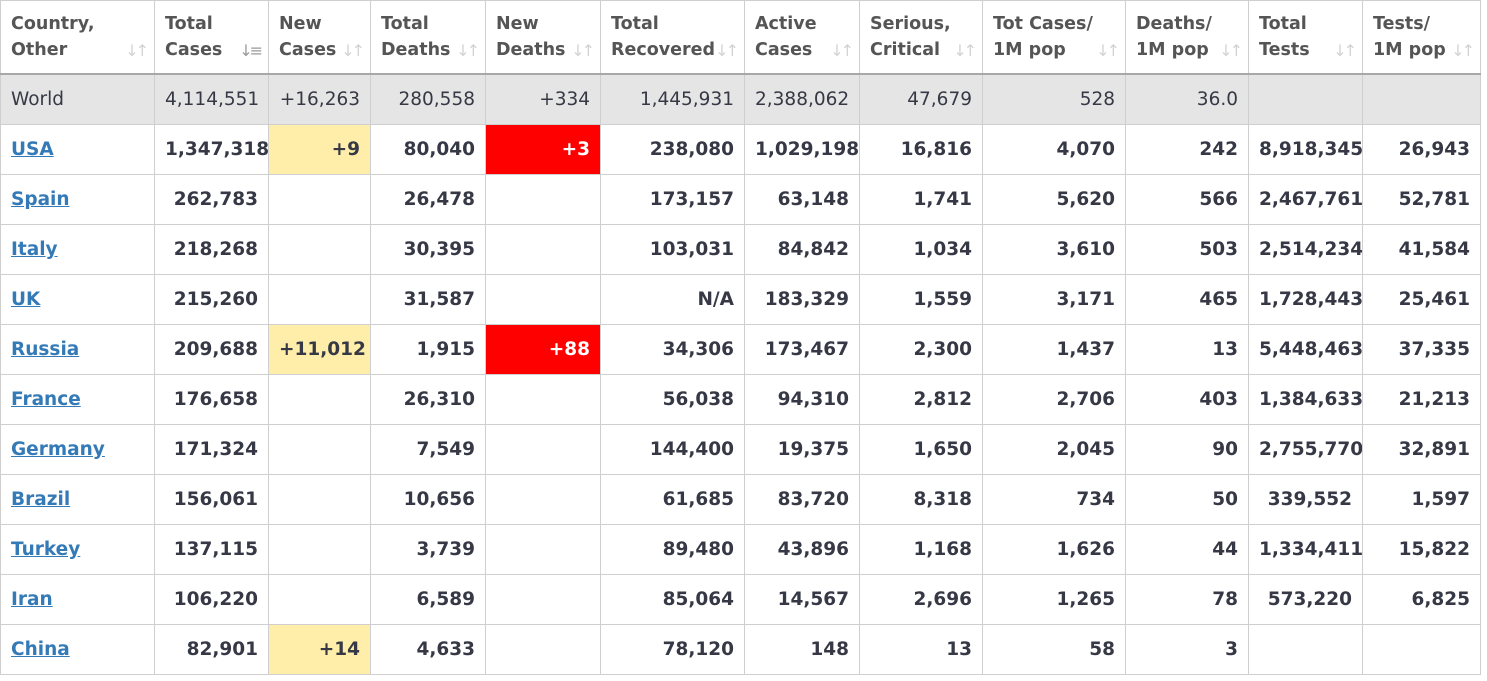 The width and height of the screenshot is (1487, 681). I want to click on col-header-deaths-per-1m: Deaths/1M pop ↓↑, so click(1187, 37).